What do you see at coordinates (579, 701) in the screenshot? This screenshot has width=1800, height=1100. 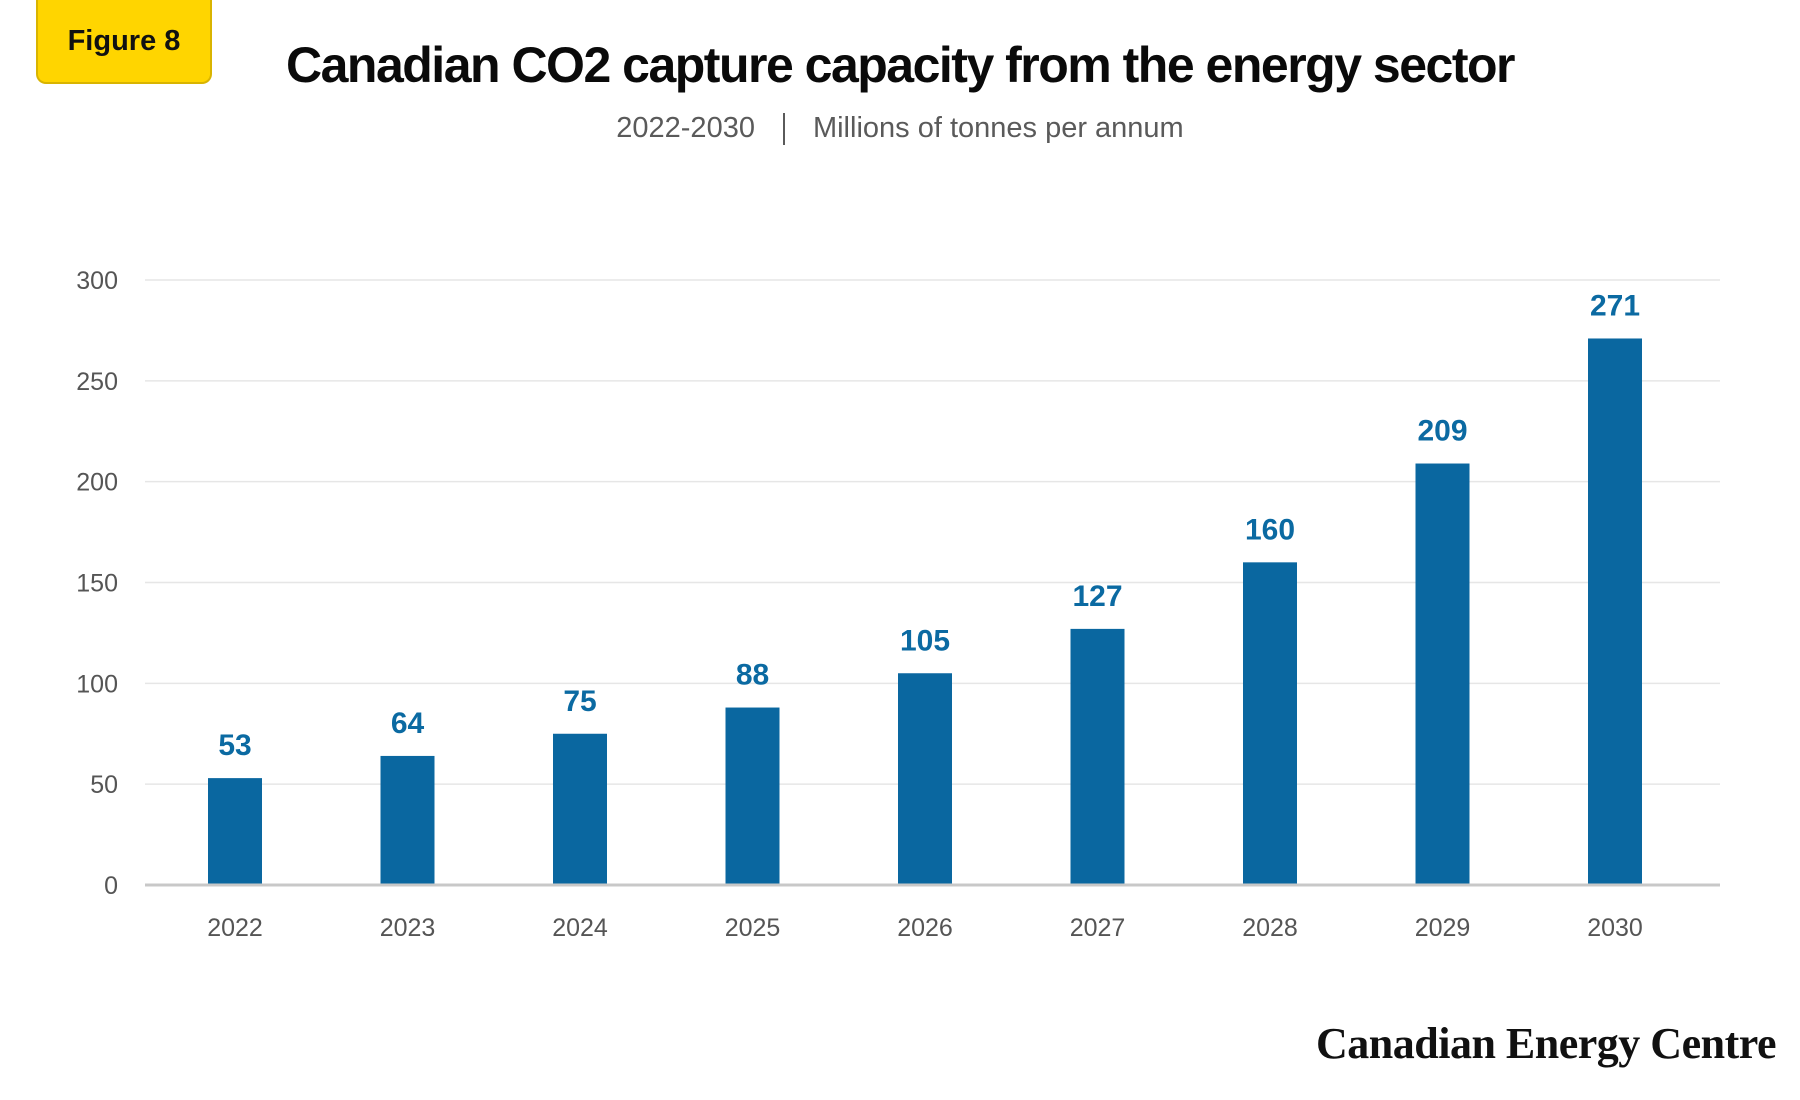 I see `data-label: 75` at bounding box center [579, 701].